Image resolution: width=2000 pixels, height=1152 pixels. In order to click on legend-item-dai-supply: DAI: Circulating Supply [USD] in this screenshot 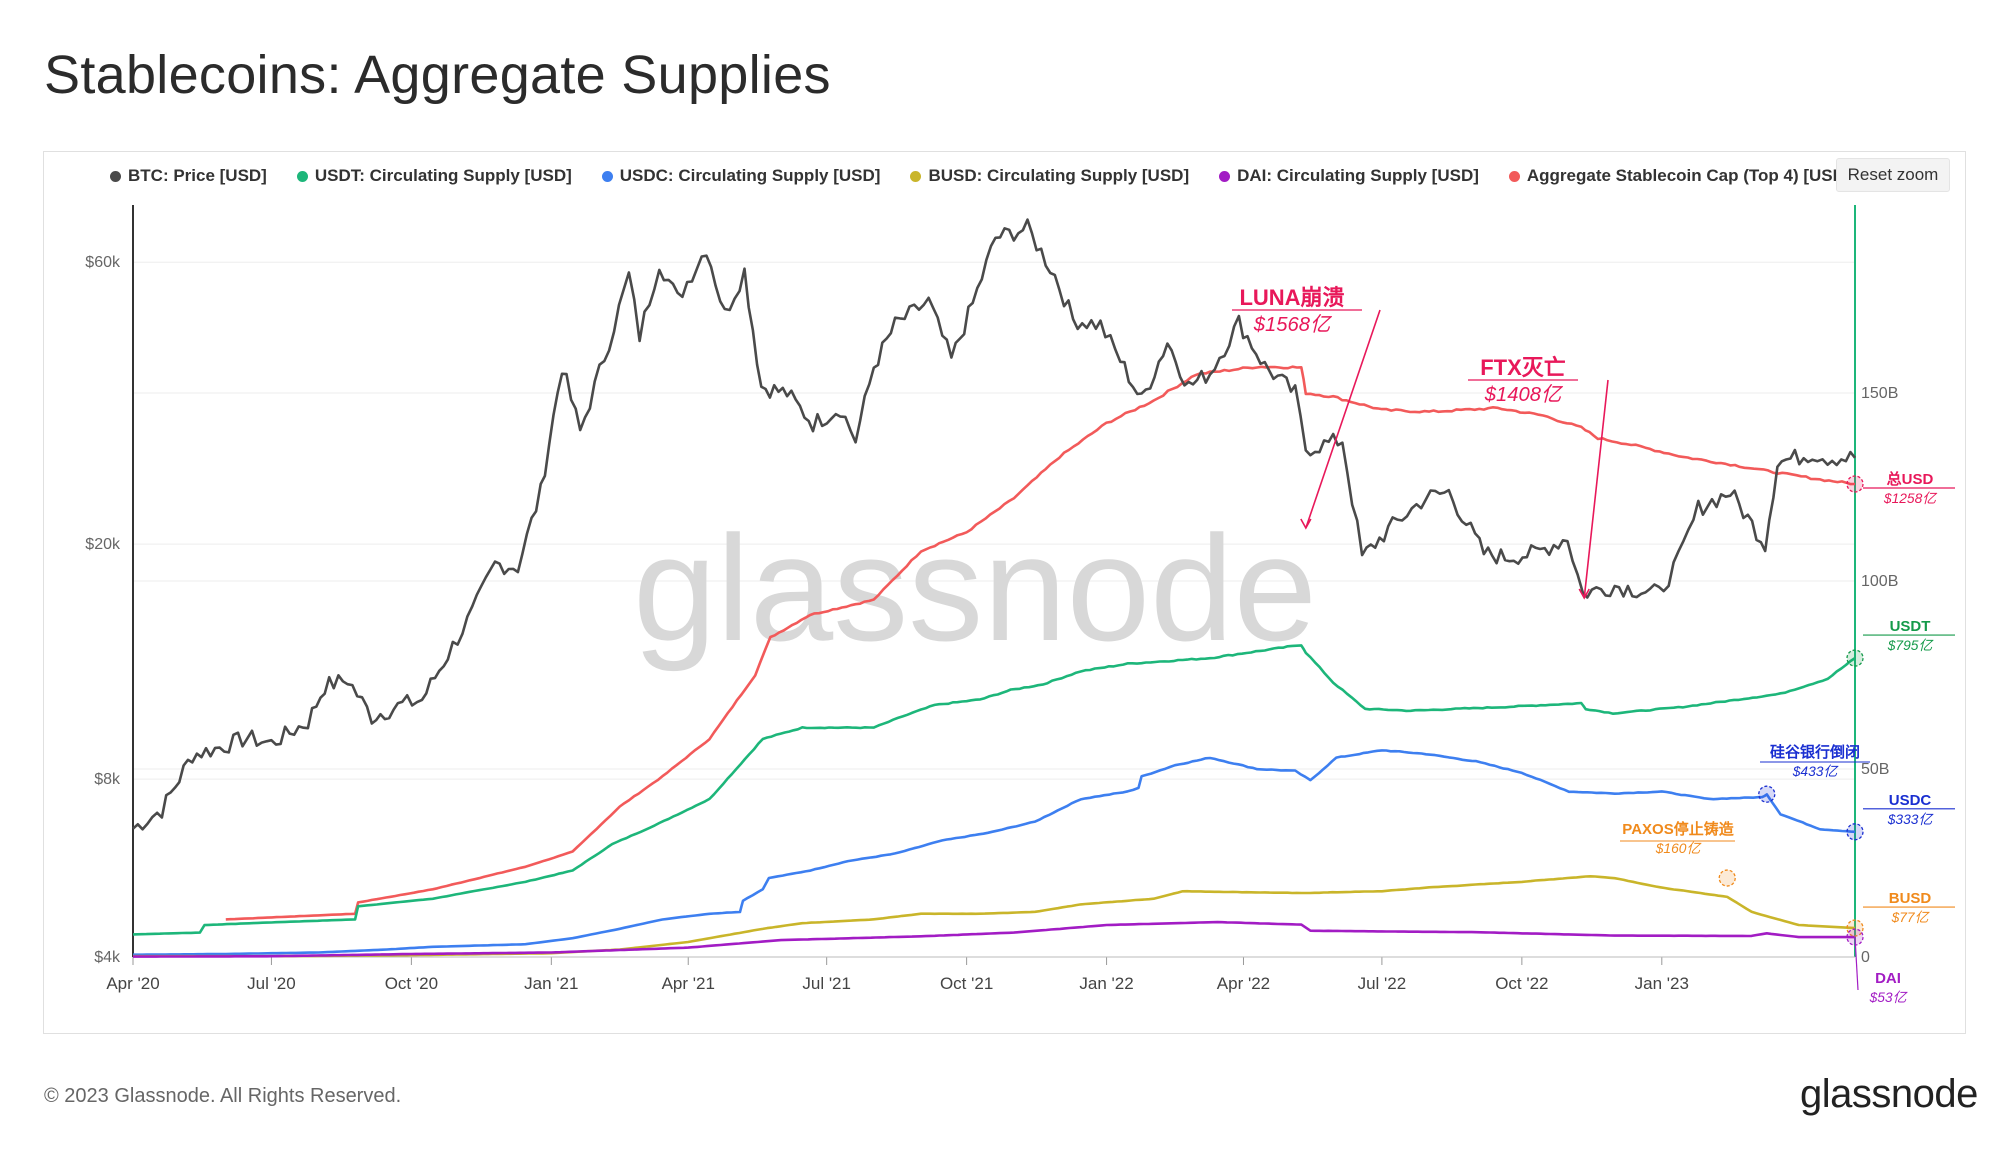, I will do `click(1349, 176)`.